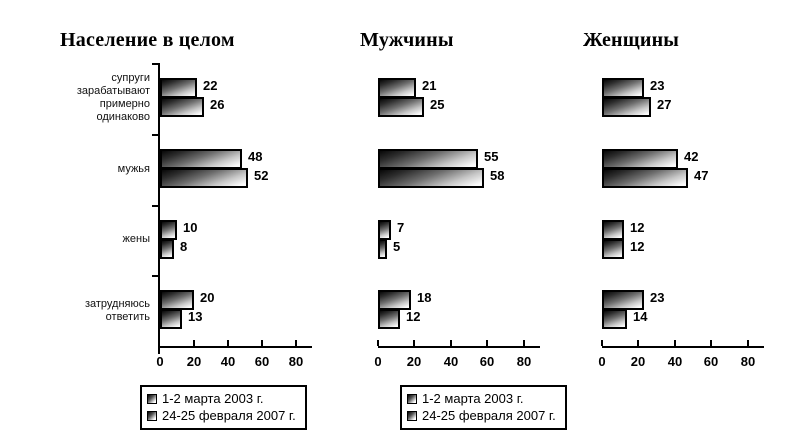  What do you see at coordinates (701, 175) in the screenshot?
I see `bar-value-label: 47` at bounding box center [701, 175].